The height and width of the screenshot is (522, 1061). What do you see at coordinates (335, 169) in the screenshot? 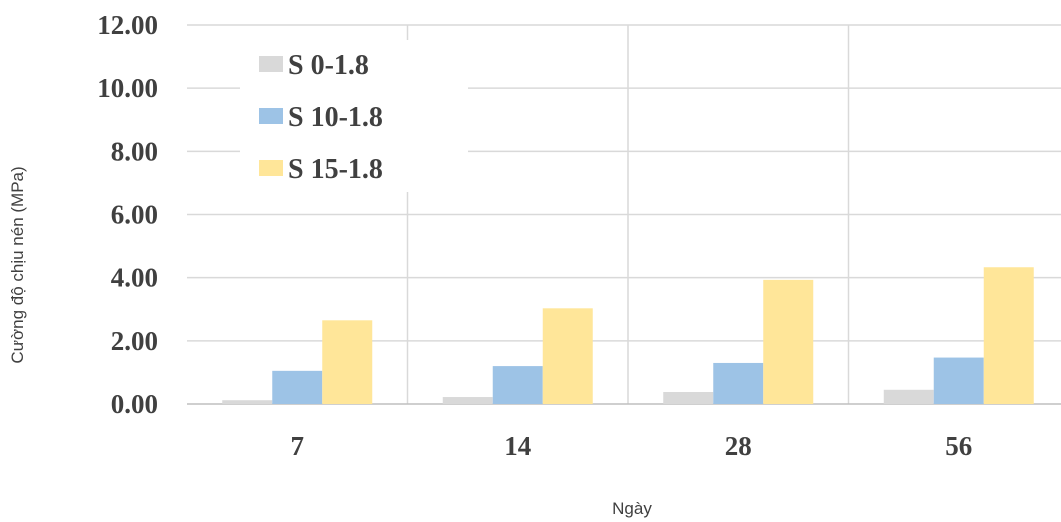
I see `legend-label: S 15-1.8` at bounding box center [335, 169].